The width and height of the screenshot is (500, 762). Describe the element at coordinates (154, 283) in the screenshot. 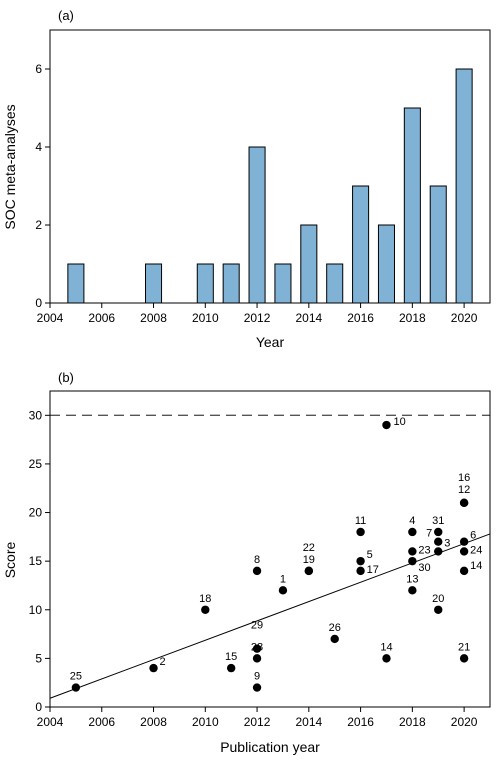

I see `bar-2008` at that location.